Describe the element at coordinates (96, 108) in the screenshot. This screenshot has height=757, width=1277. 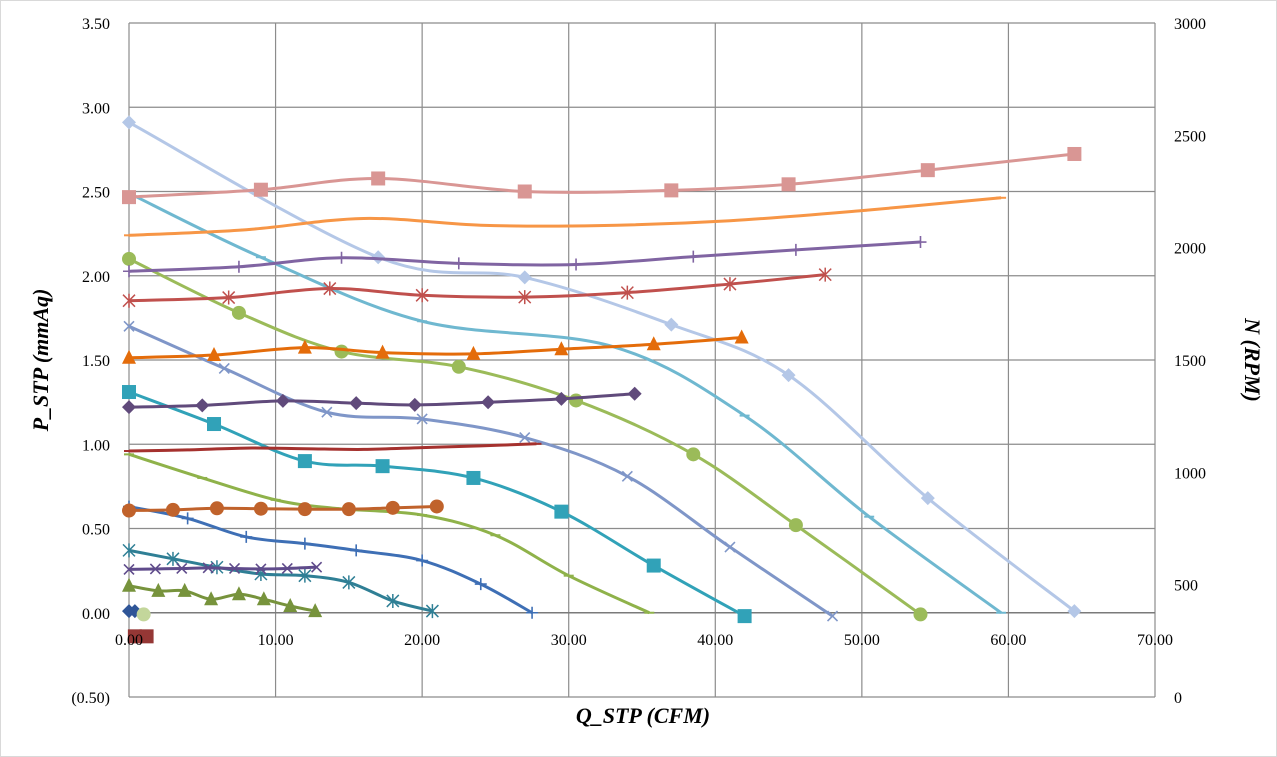
I see `y-tick-label: 3.00` at that location.